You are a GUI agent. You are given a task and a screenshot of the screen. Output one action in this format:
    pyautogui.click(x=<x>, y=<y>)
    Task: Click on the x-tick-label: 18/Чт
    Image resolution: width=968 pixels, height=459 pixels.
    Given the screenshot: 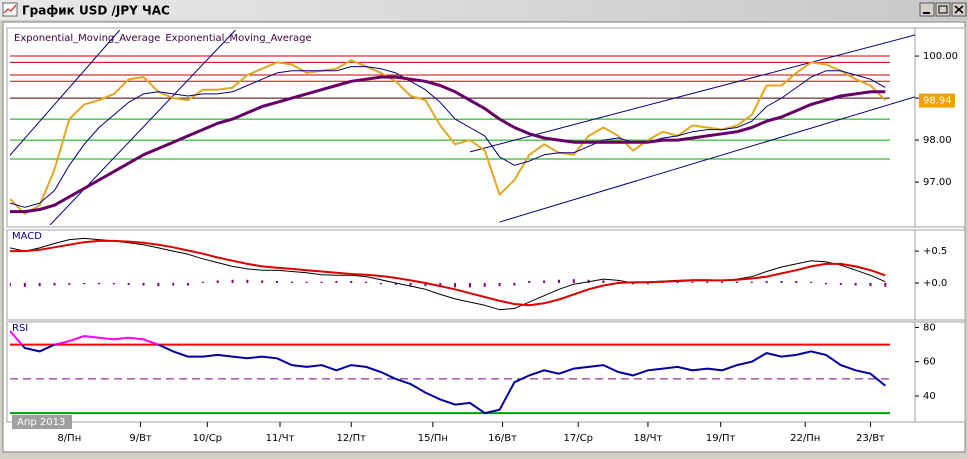 What is the action you would take?
    pyautogui.click(x=648, y=438)
    